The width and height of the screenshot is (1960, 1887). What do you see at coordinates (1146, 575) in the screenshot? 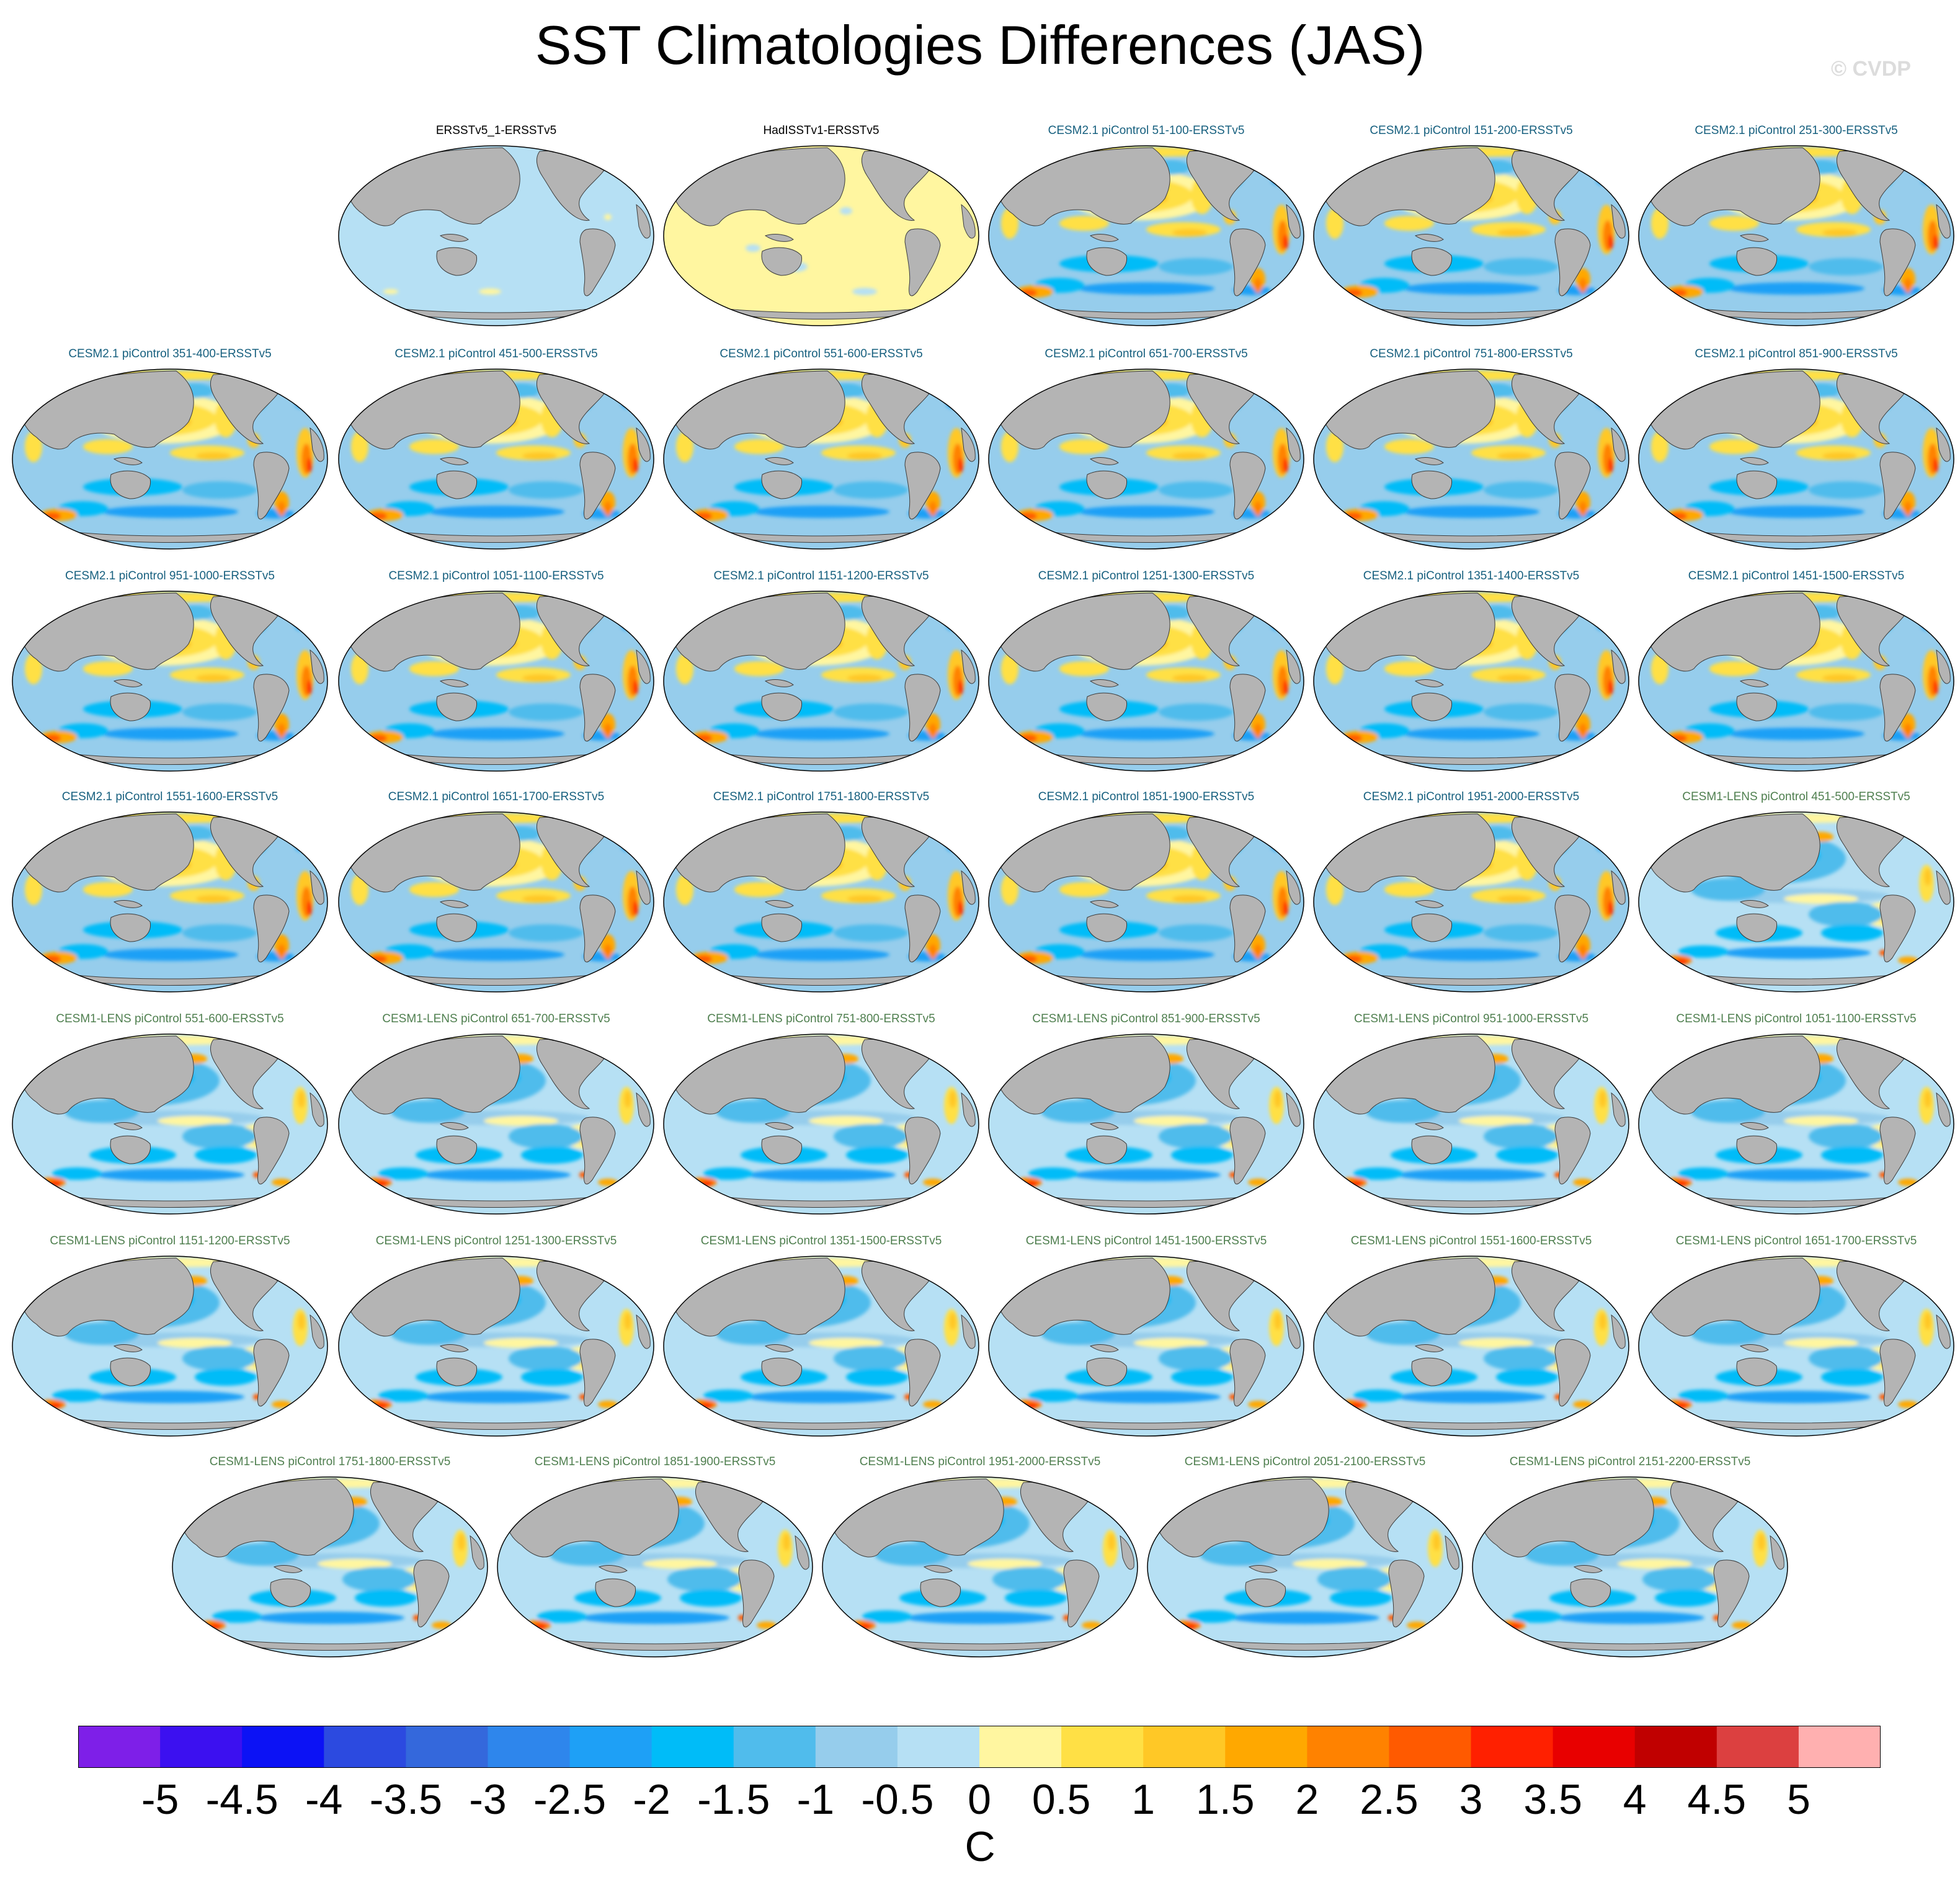
I see `map-panel-title: CESM2.1 piControl 1251-1300-ERSSTv5` at bounding box center [1146, 575].